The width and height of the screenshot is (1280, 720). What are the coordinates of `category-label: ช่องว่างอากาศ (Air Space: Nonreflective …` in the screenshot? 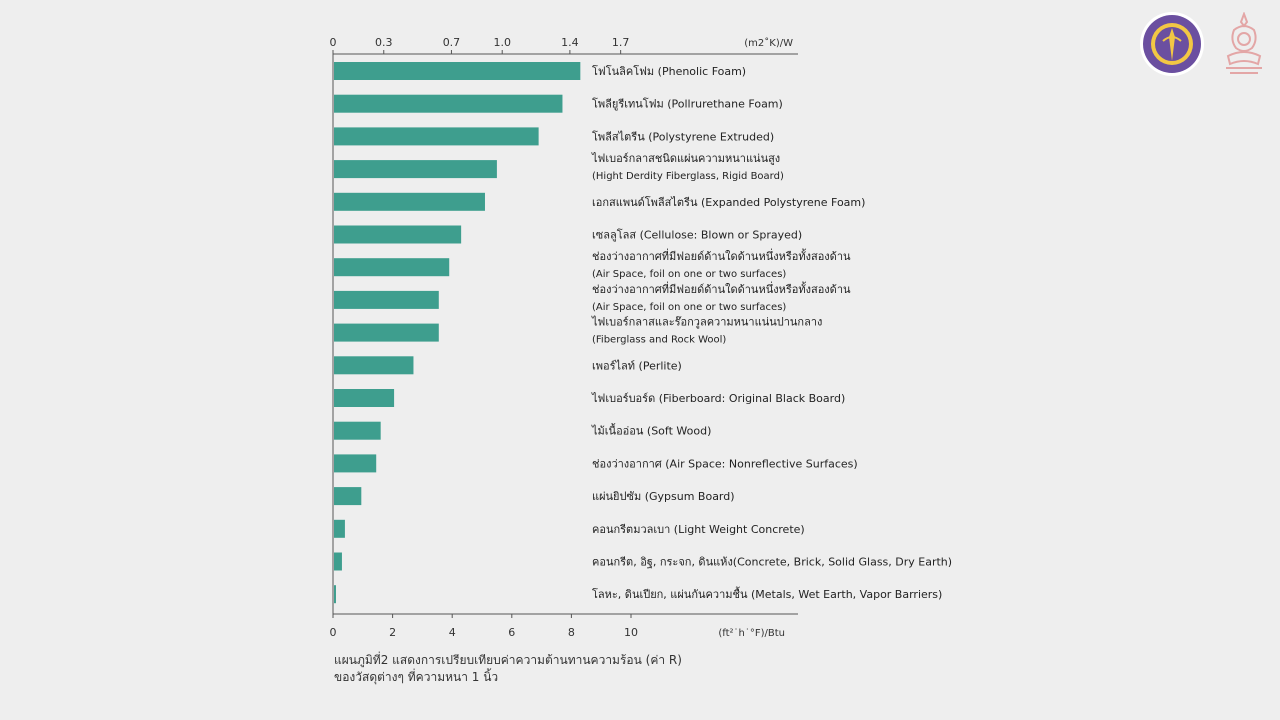 It's located at (725, 463).